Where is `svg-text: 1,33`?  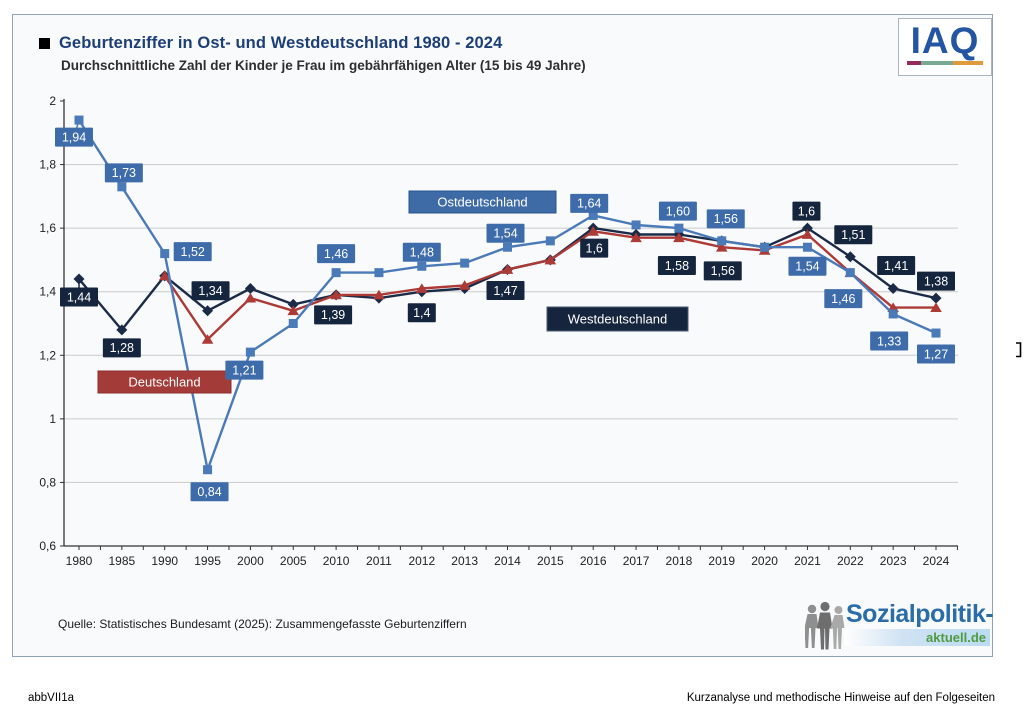 svg-text: 1,33 is located at coordinates (889, 341).